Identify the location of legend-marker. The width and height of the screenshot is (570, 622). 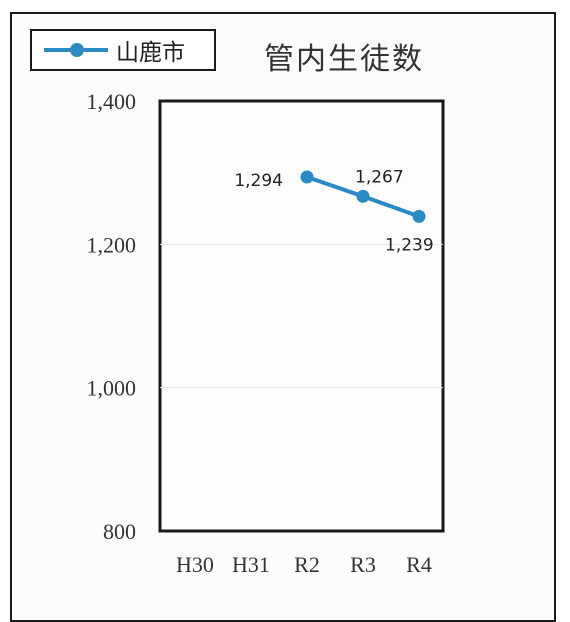
(77, 50).